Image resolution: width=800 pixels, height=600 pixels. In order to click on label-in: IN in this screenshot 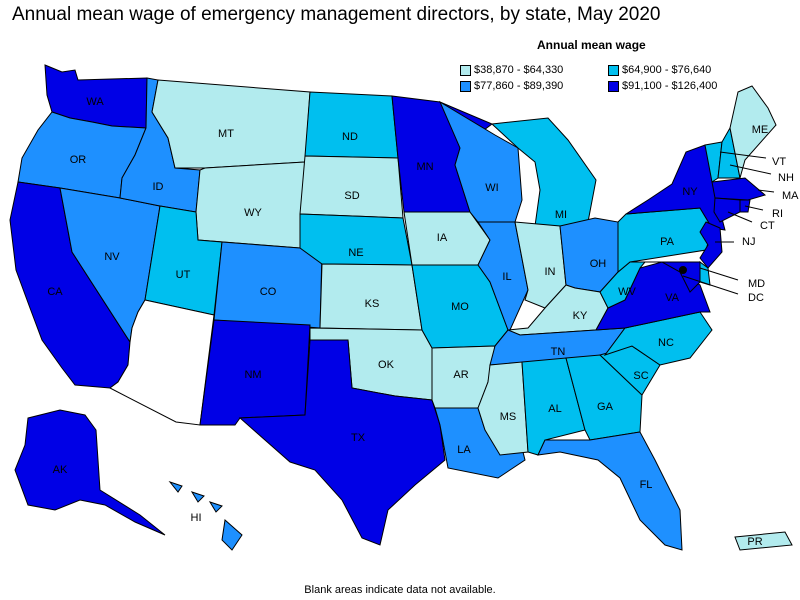, I will do `click(550, 272)`.